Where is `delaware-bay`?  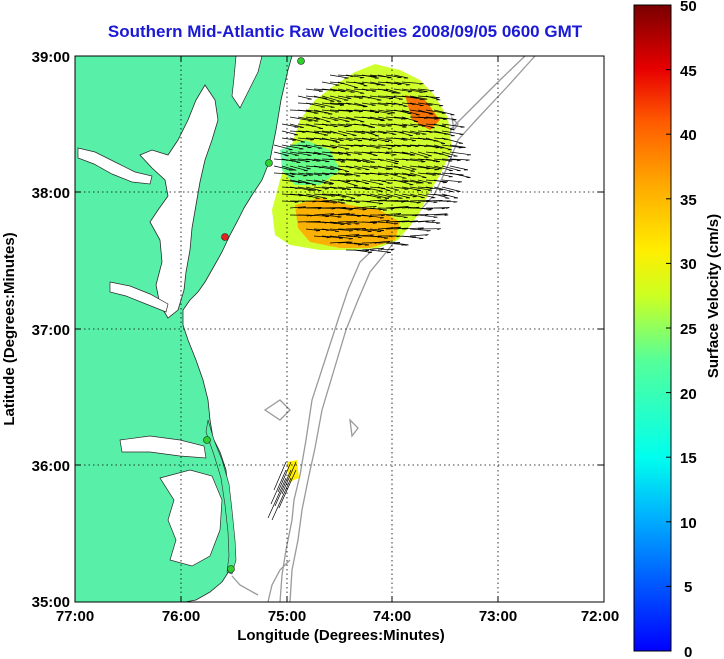
delaware-bay is located at coordinates (247, 82).